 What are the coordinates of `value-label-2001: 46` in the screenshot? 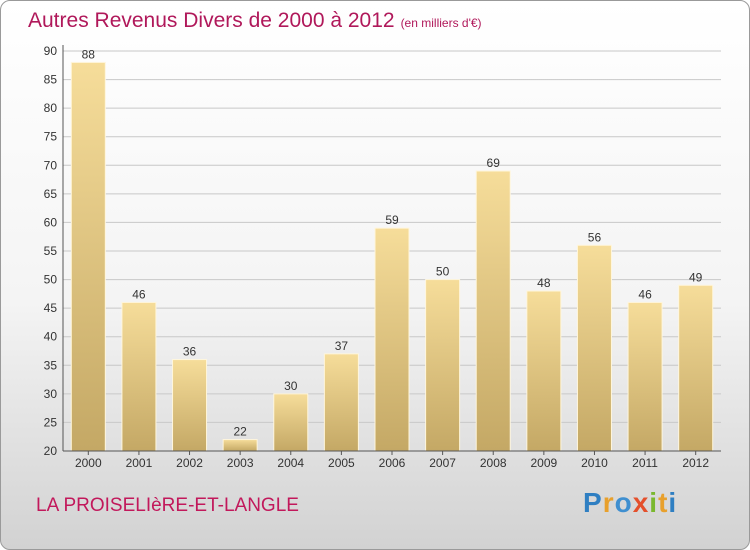 It's located at (139, 294).